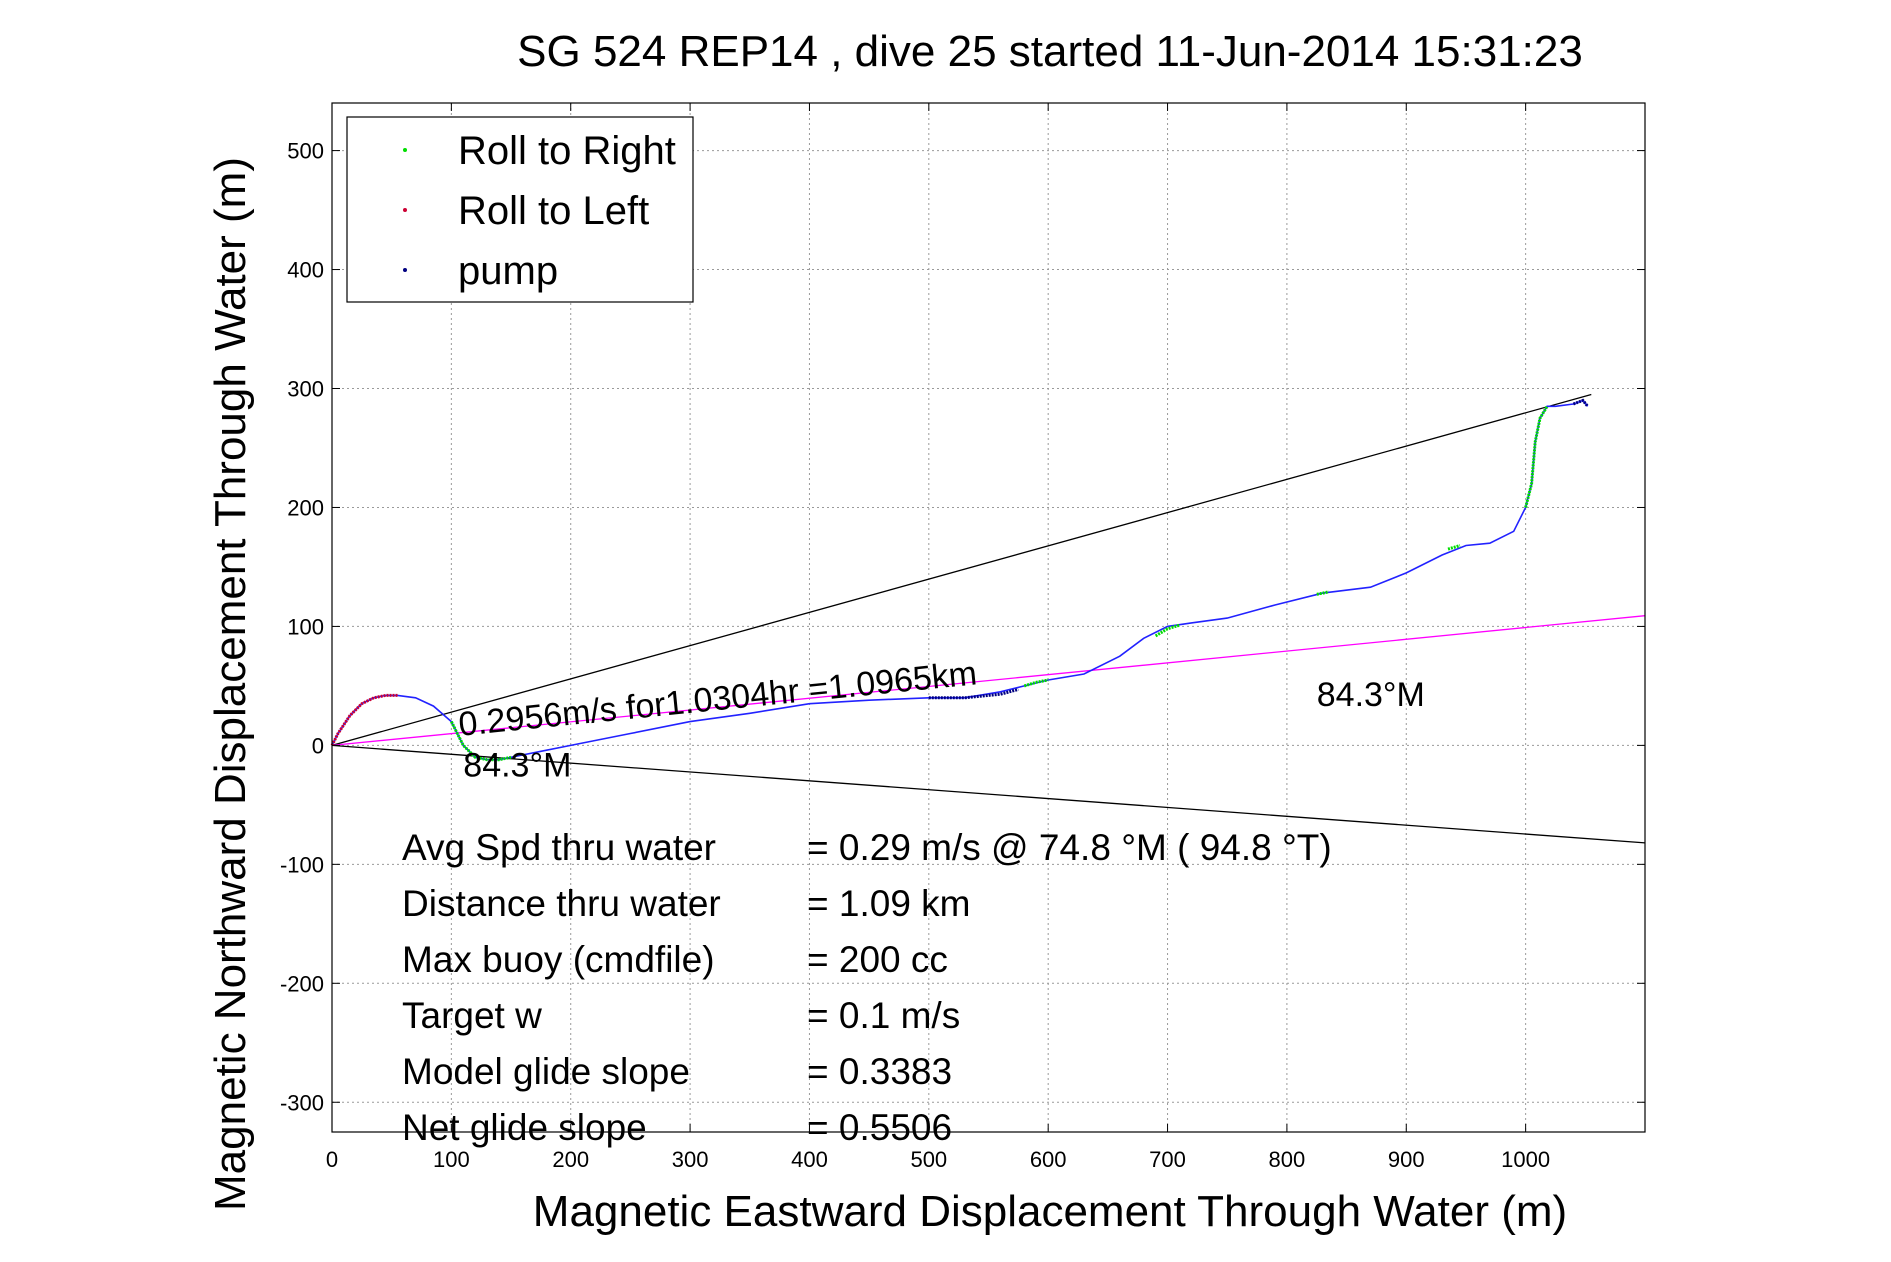  What do you see at coordinates (879, 1071) in the screenshot?
I see `stat-value: = 0.3383` at bounding box center [879, 1071].